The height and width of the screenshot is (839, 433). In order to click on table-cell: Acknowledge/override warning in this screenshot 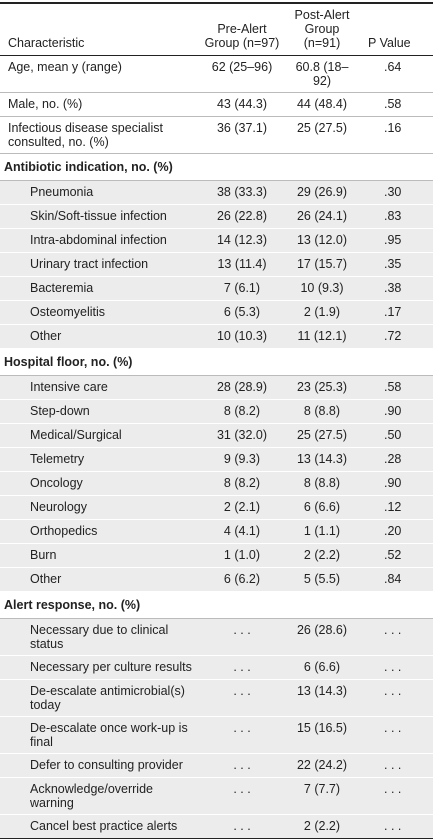, I will do `click(91, 796)`.